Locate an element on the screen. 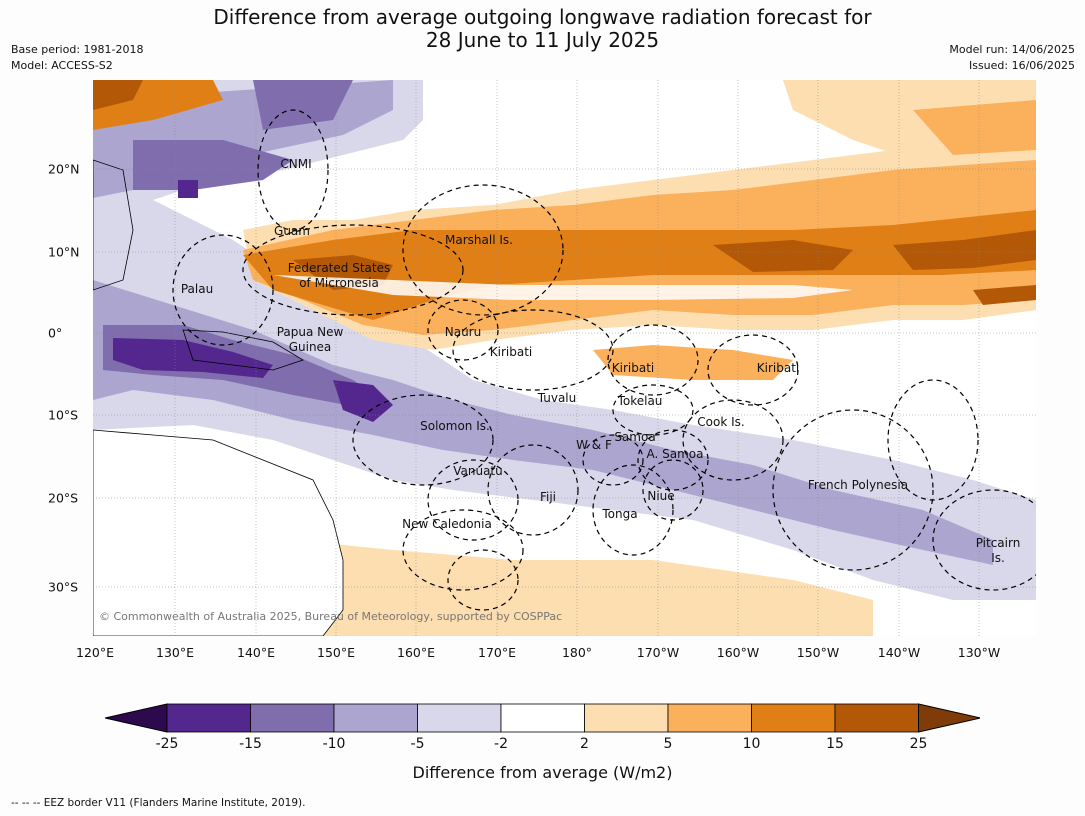 The height and width of the screenshot is (816, 1085). colorbar-tick-label: -5 is located at coordinates (417, 744).